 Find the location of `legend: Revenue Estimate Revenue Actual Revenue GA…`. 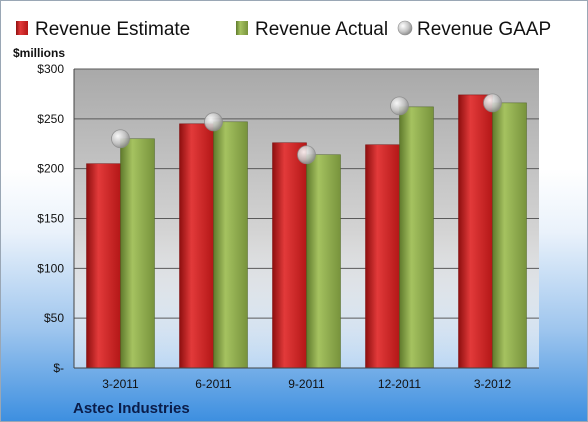

legend: Revenue Estimate Revenue Actual Revenue GA… is located at coordinates (283, 29).